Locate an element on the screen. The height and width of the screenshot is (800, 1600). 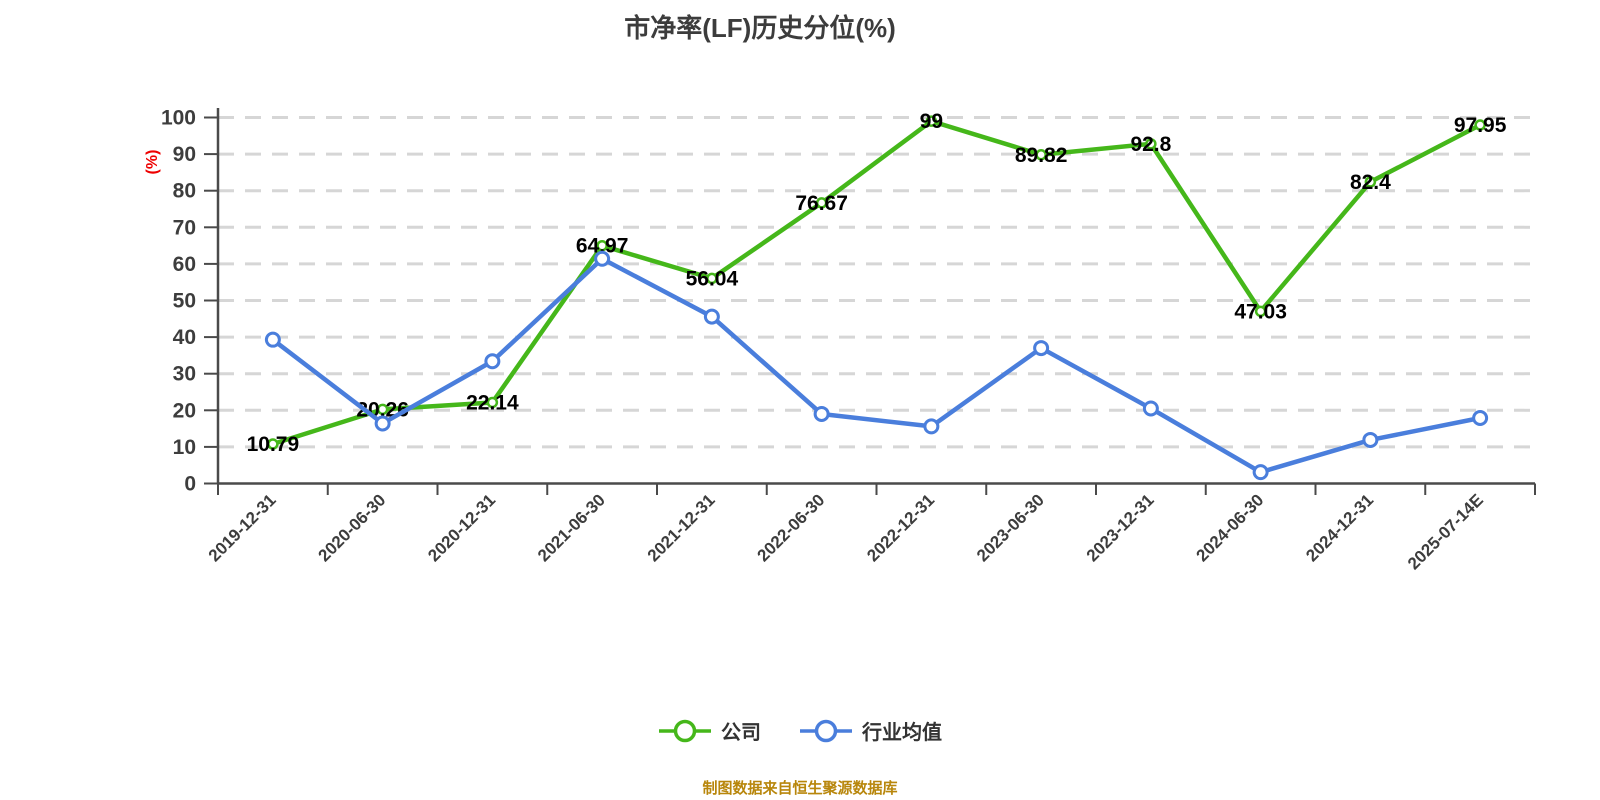
data-label: 82.4 is located at coordinates (1370, 182).